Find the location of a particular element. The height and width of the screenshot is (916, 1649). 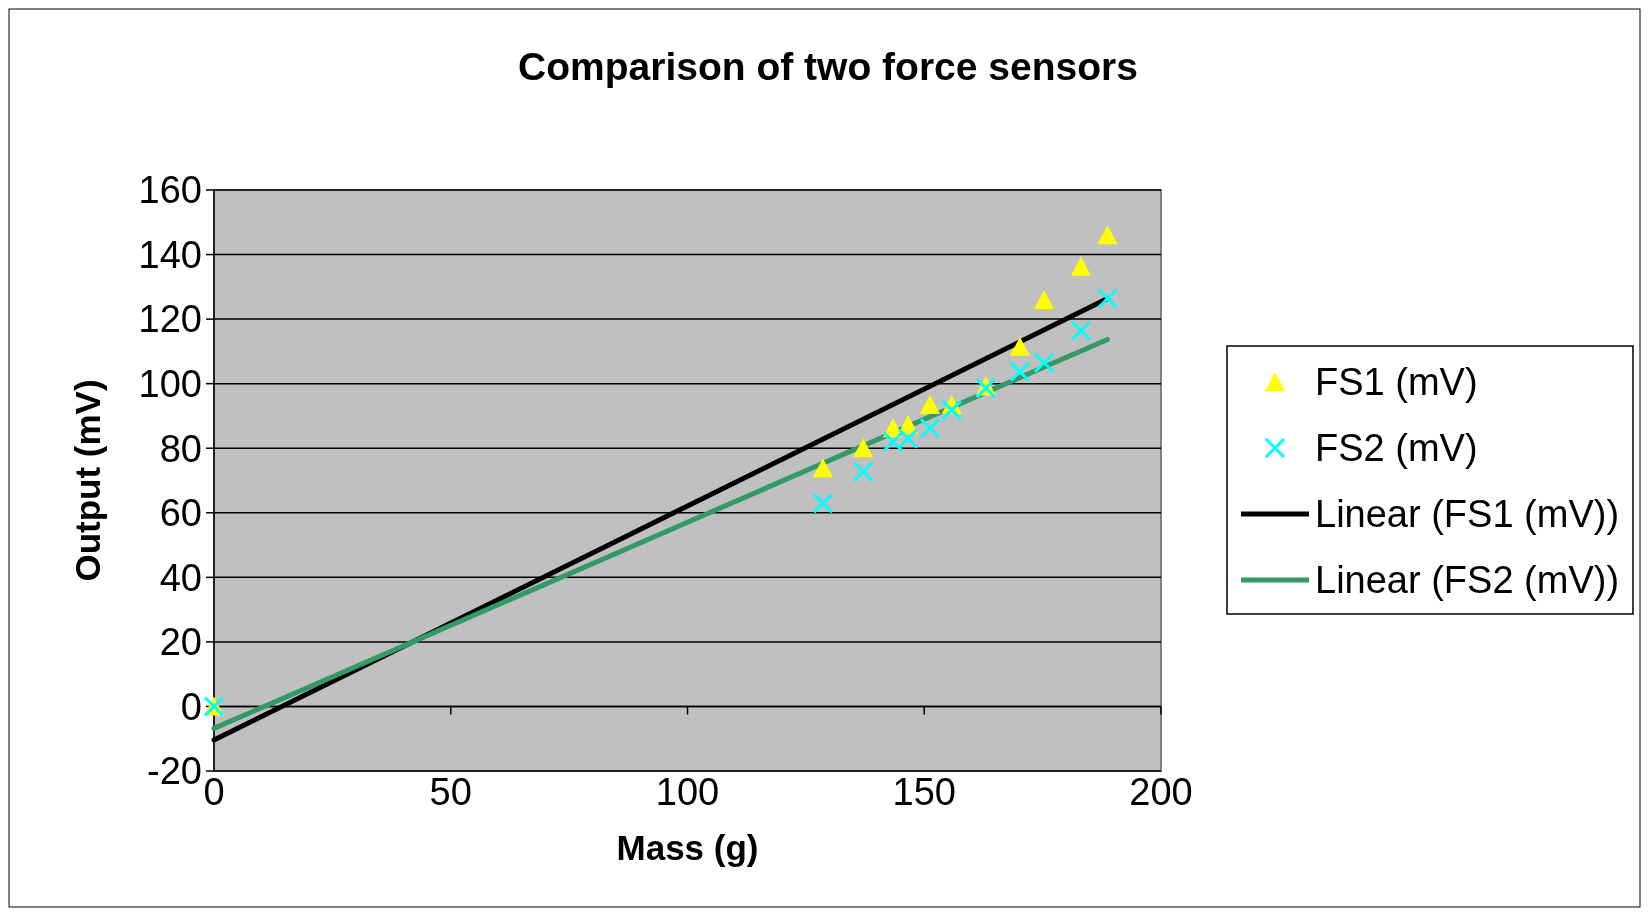

y-tick-label: 40 is located at coordinates (180, 577).